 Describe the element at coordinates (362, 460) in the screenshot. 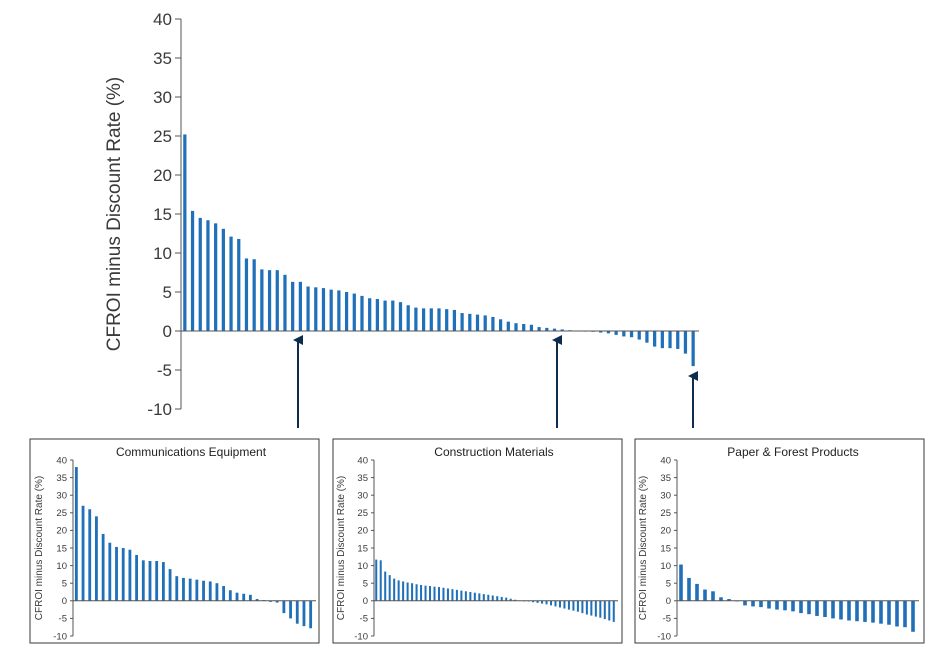

I see `y-tick-label: 40` at that location.